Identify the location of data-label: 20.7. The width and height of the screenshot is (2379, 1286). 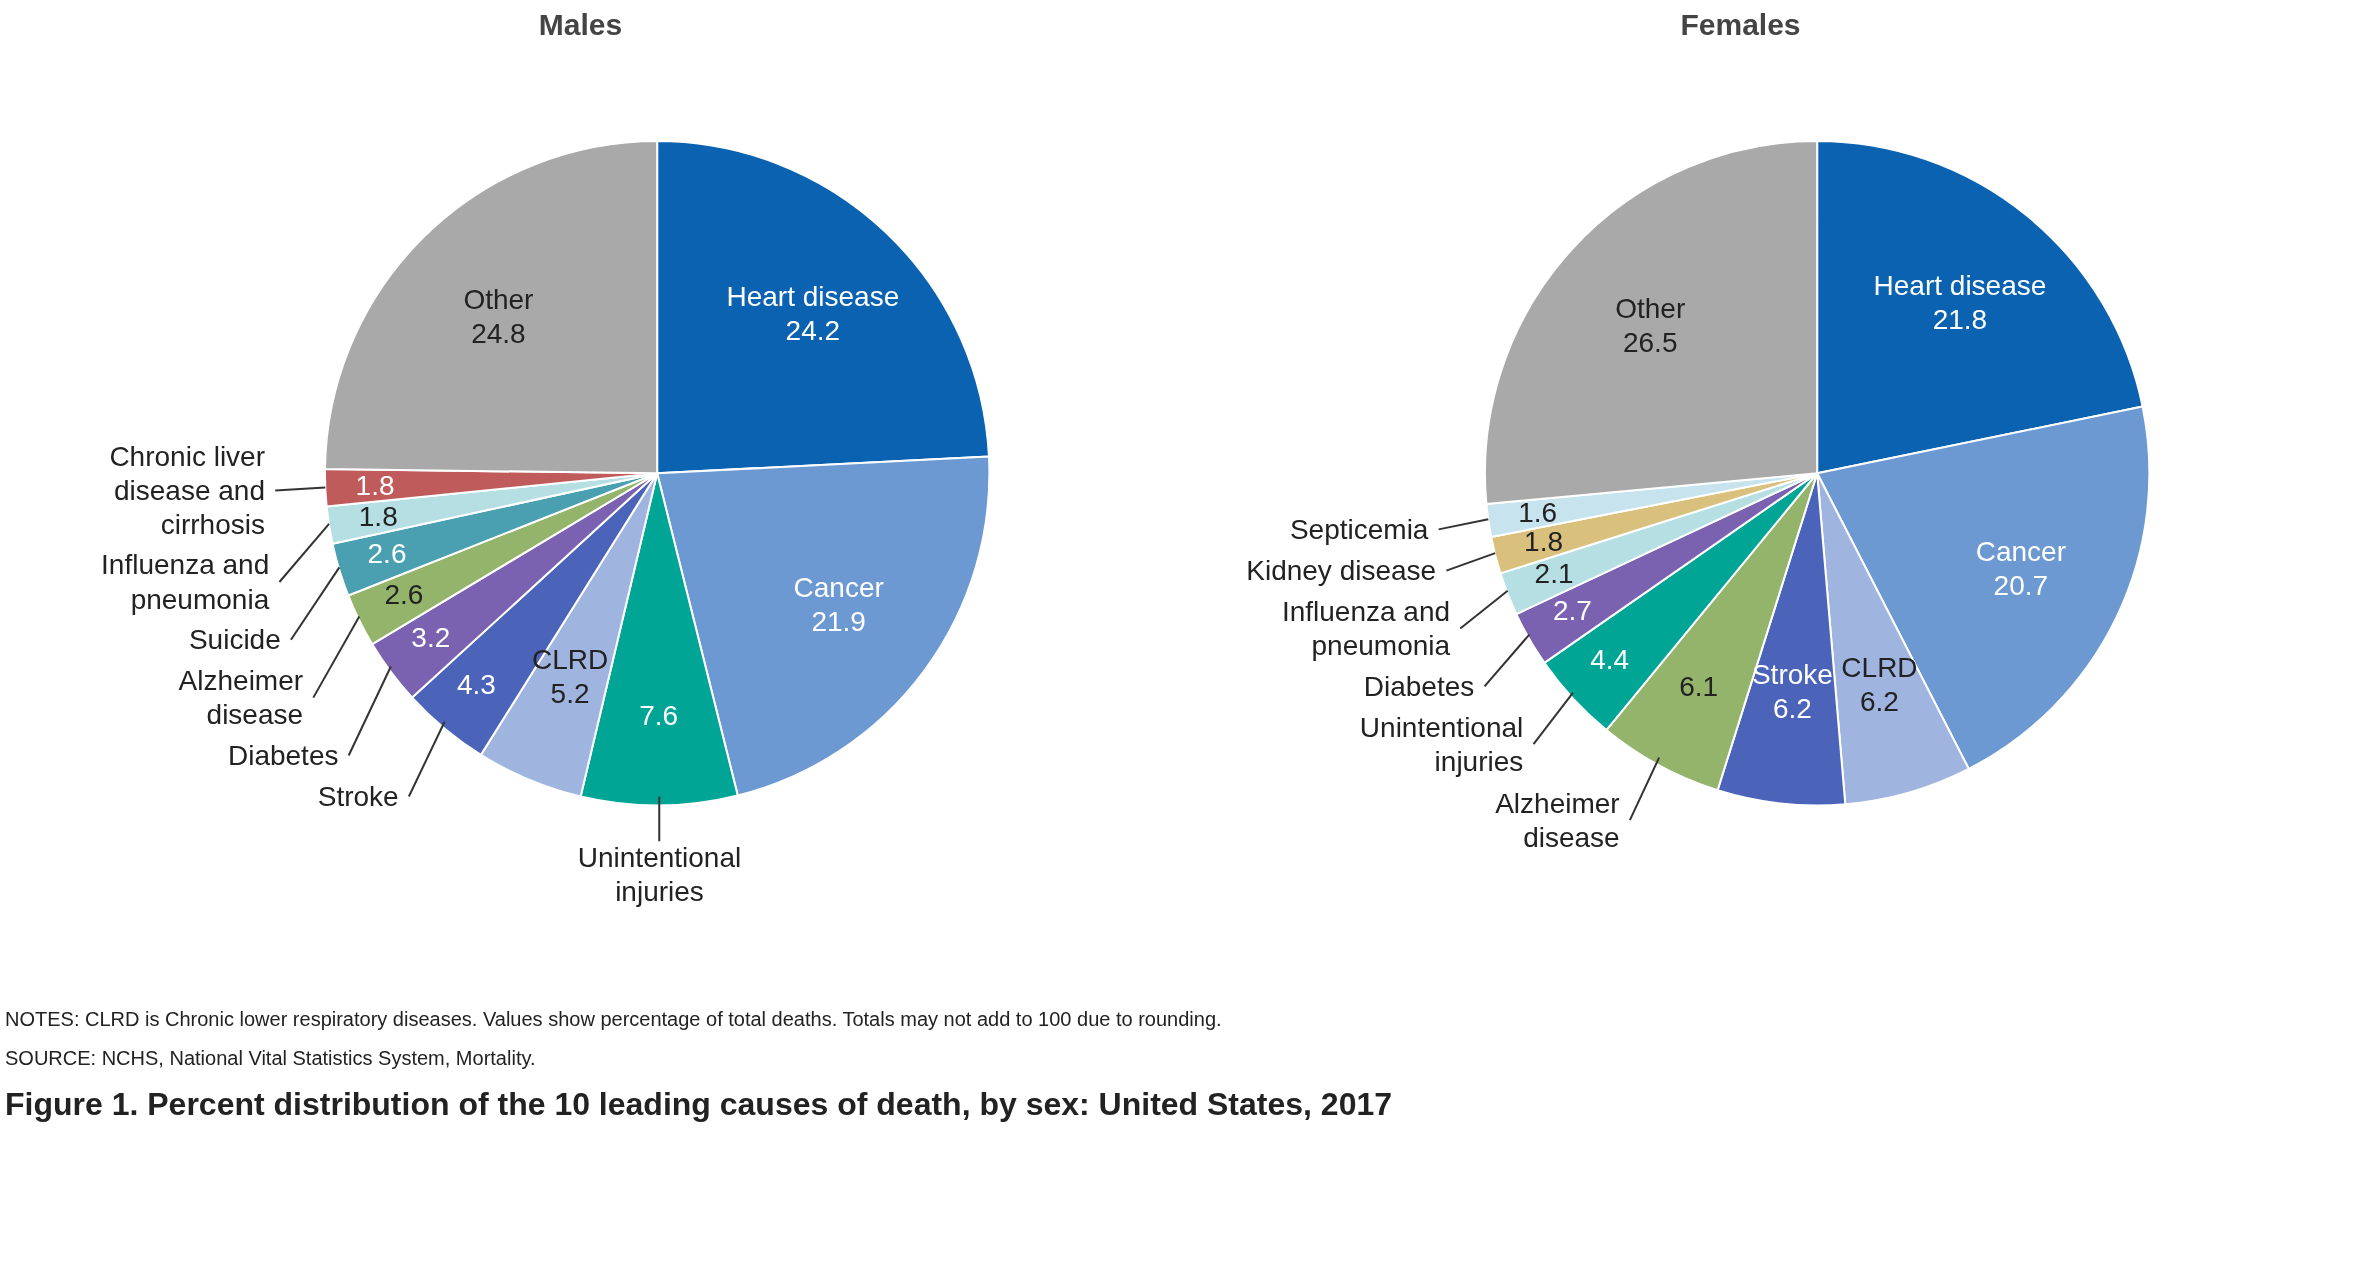
(2021, 585).